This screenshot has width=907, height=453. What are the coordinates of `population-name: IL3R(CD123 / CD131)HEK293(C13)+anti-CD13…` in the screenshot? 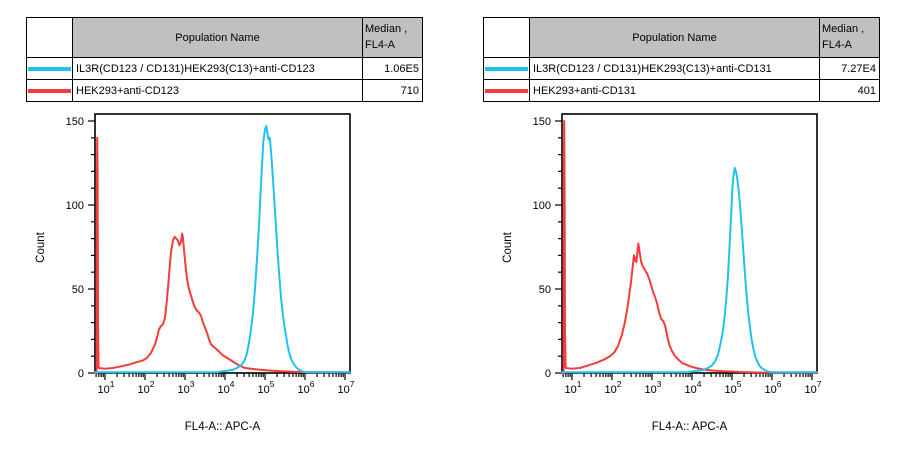 It's located at (674, 68).